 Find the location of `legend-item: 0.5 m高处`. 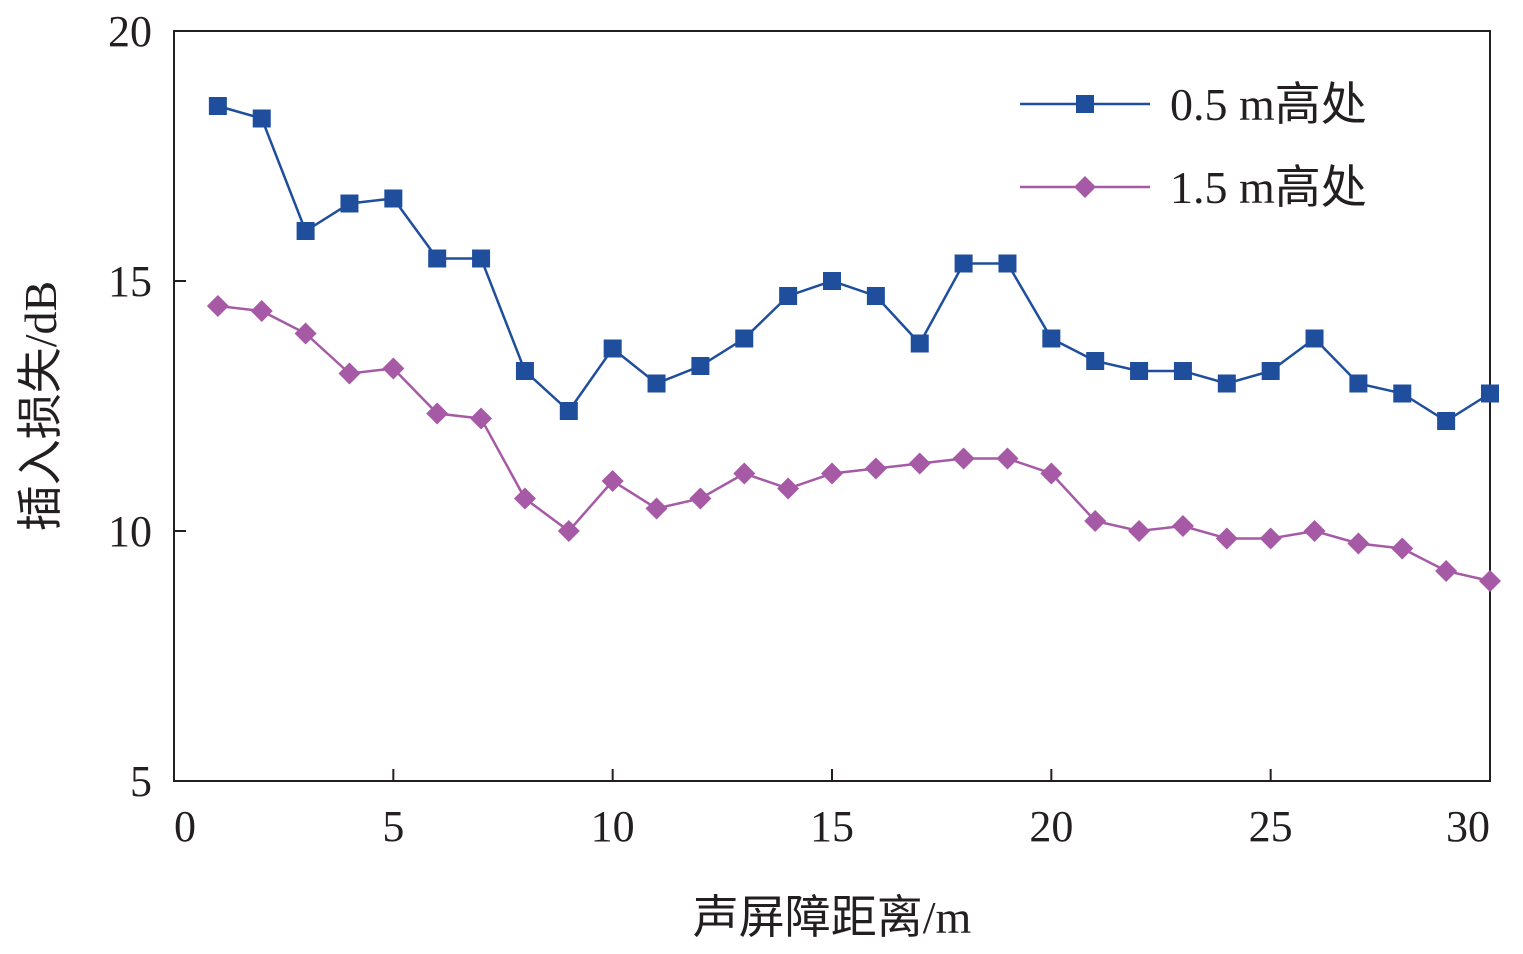

legend-item: 0.5 m高处 is located at coordinates (1193, 104).